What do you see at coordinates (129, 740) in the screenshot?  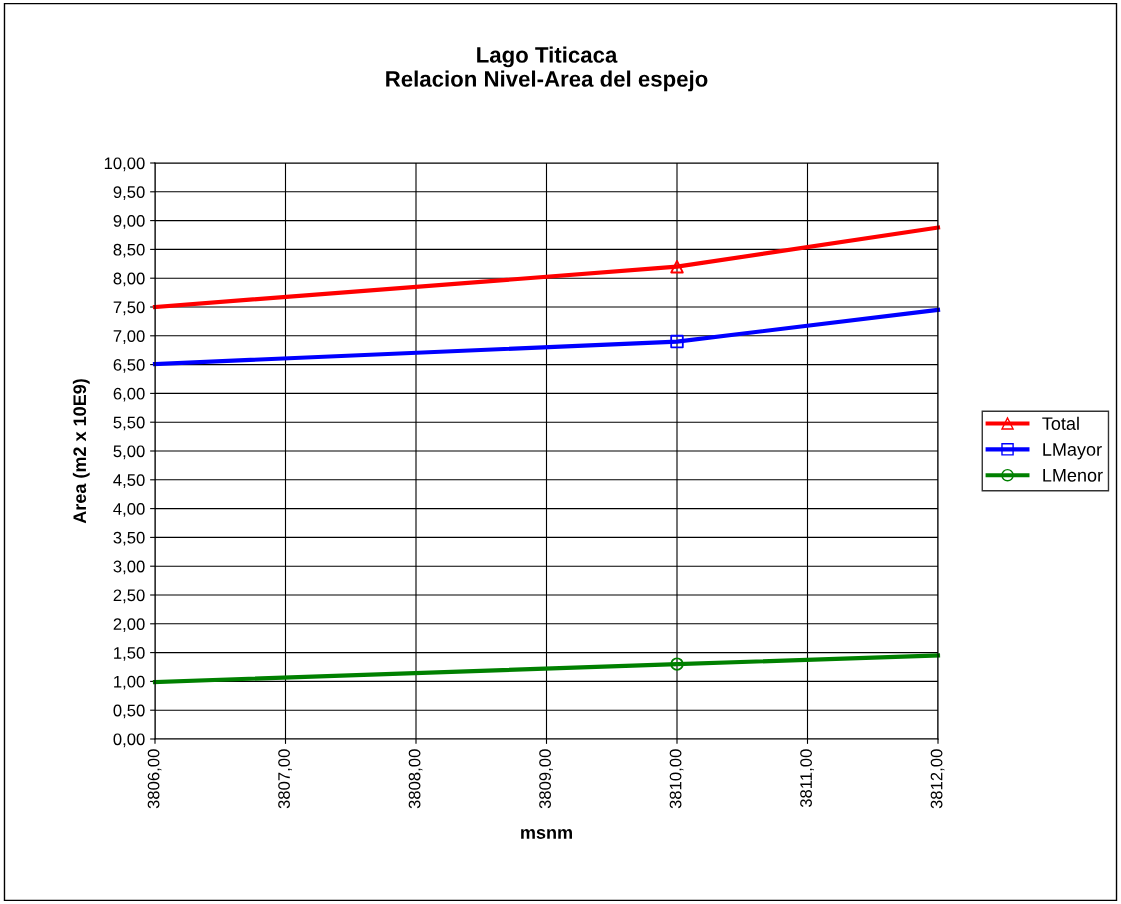 I see `y-tick-label: 0,00` at bounding box center [129, 740].